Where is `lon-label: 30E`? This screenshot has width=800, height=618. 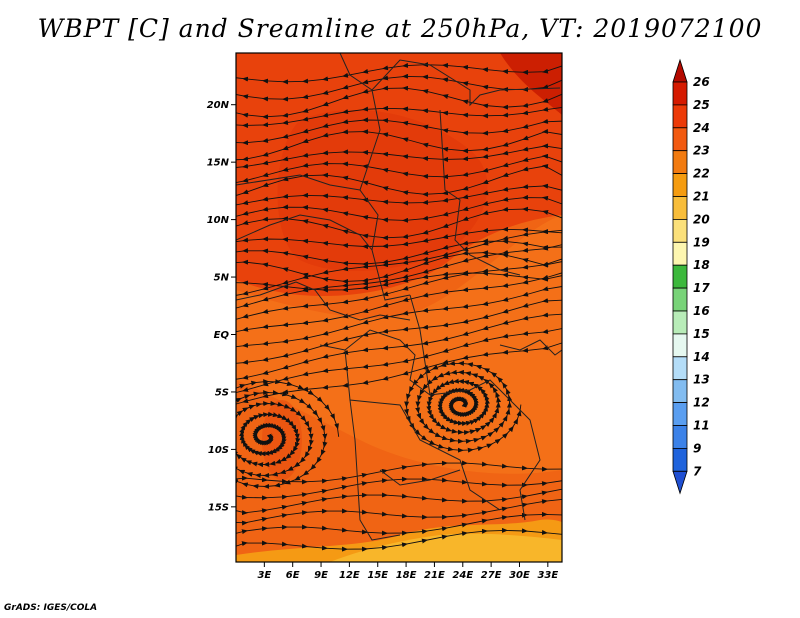 lon-label: 30E is located at coordinates (519, 575).